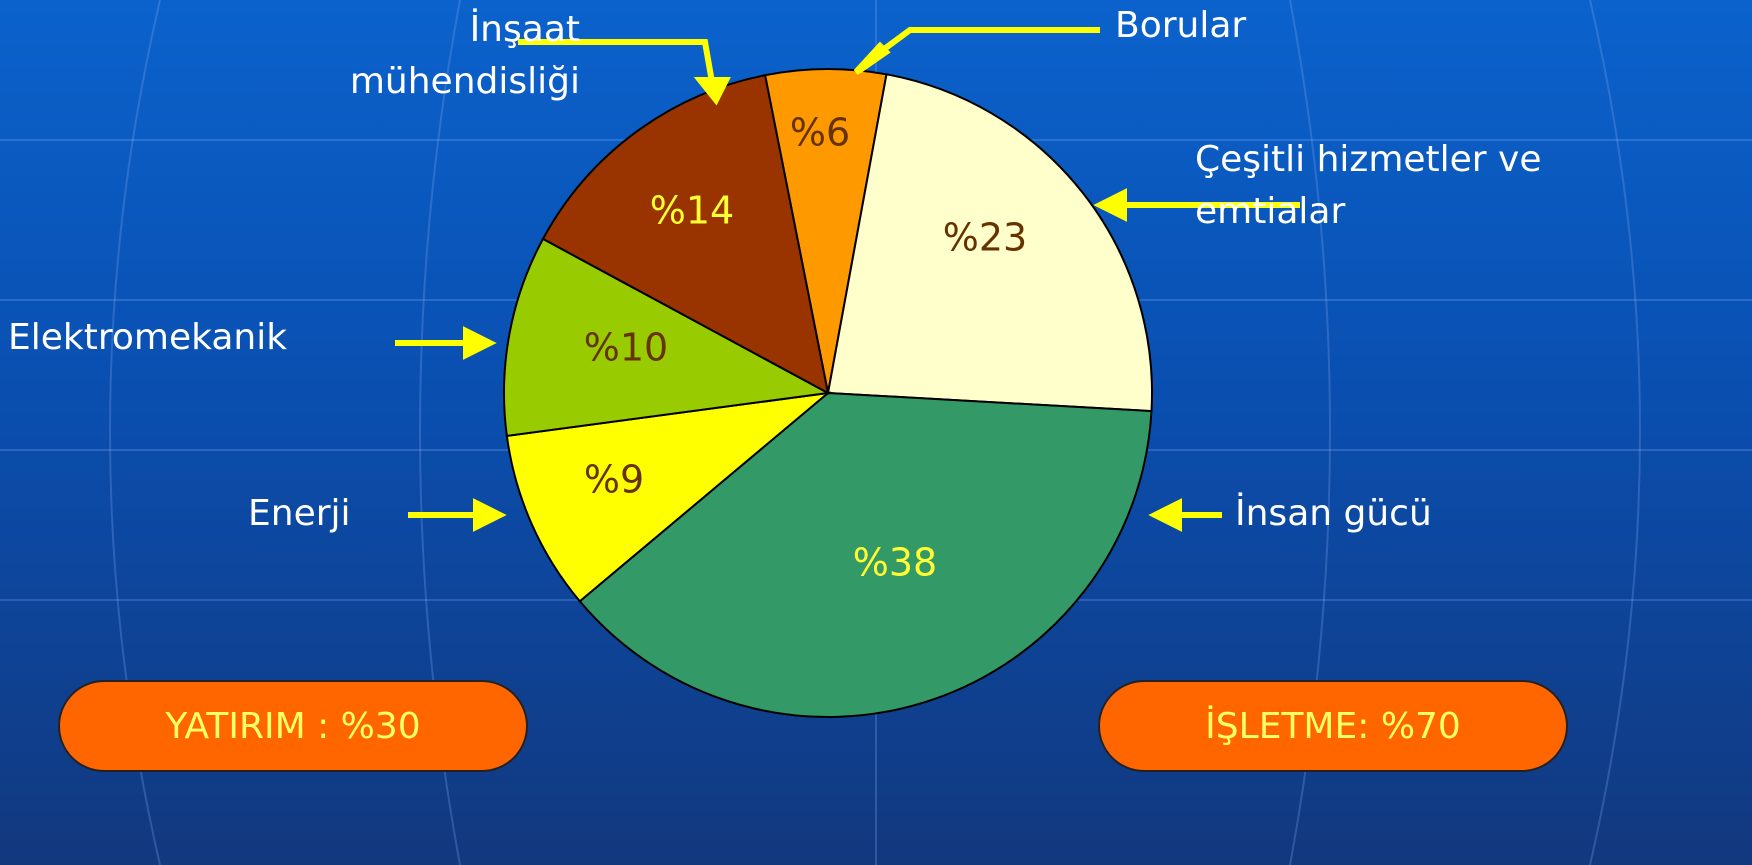 This screenshot has width=1752, height=865. I want to click on value-label: %14, so click(692, 211).